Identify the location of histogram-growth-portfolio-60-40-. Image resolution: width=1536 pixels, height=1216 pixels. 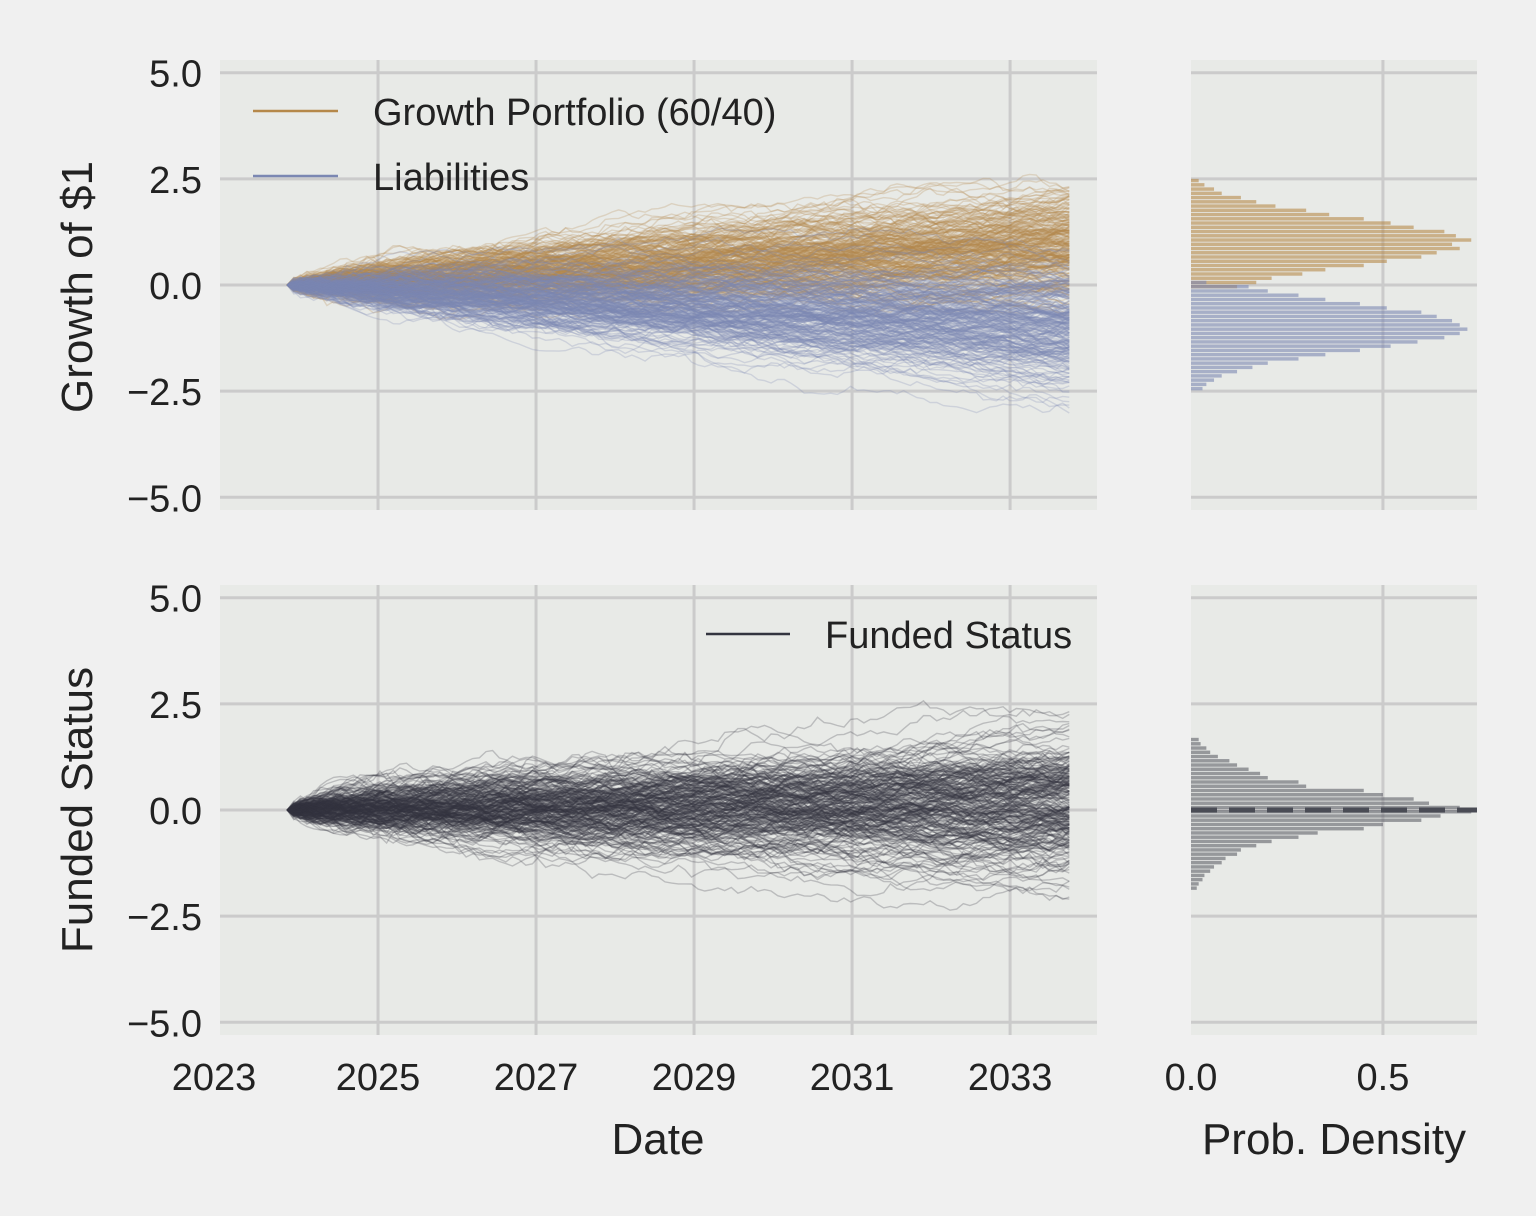
(1331, 233).